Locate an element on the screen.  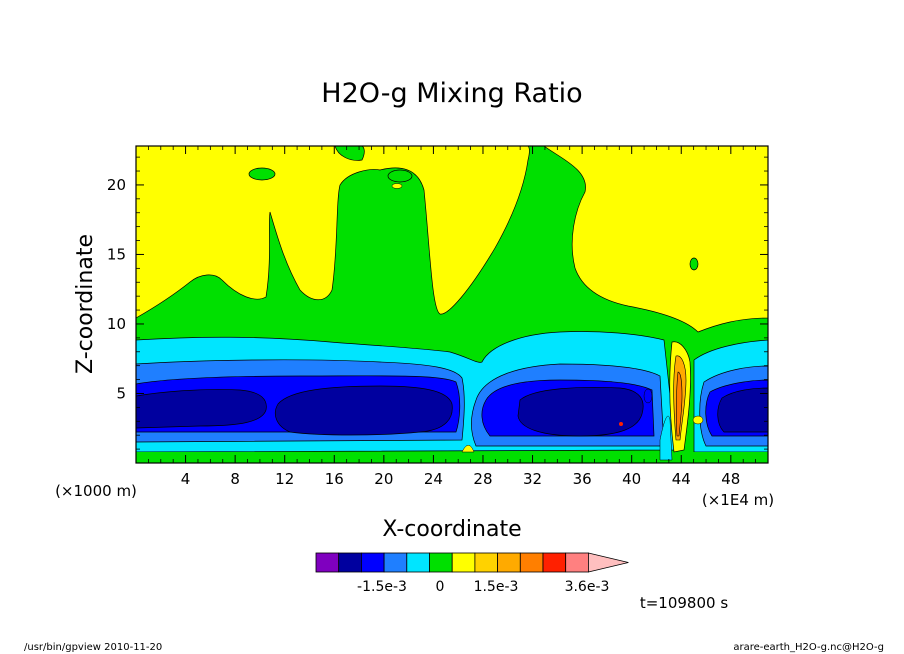
colorbar-labels: -1.5e-3 0 1.5e-3 3.6e-3 is located at coordinates (483, 587).